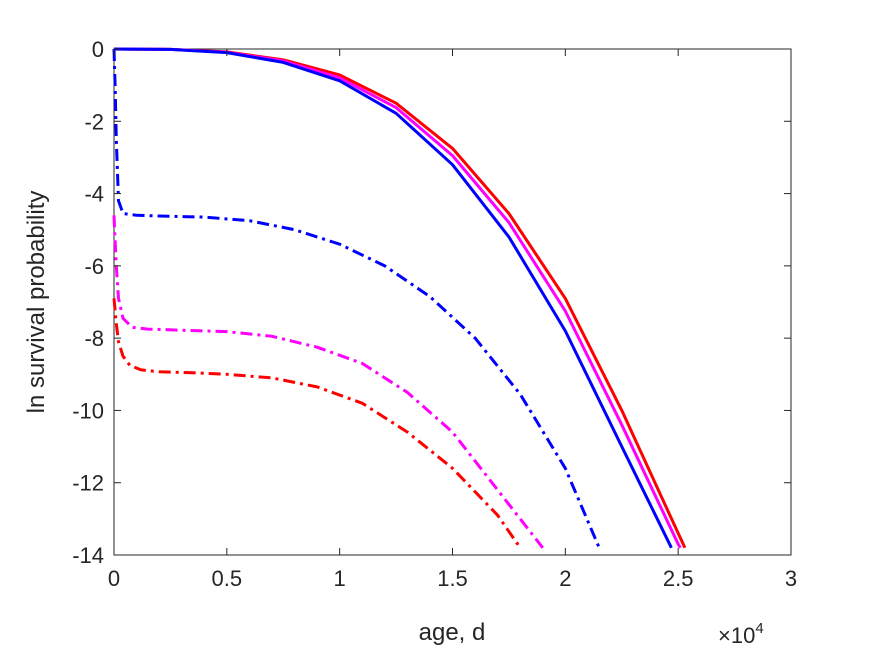 The image size is (875, 656). I want to click on x-axis-multiplier: ×10⁴, so click(741, 634).